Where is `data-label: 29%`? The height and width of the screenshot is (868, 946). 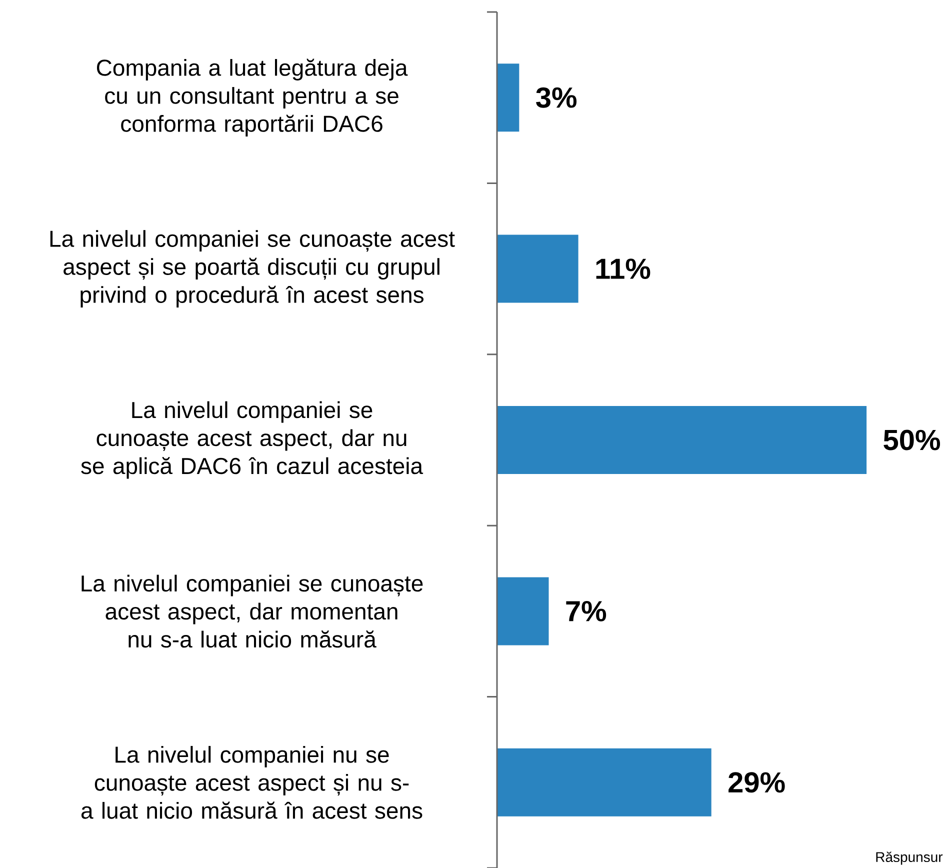 data-label: 29% is located at coordinates (756, 782).